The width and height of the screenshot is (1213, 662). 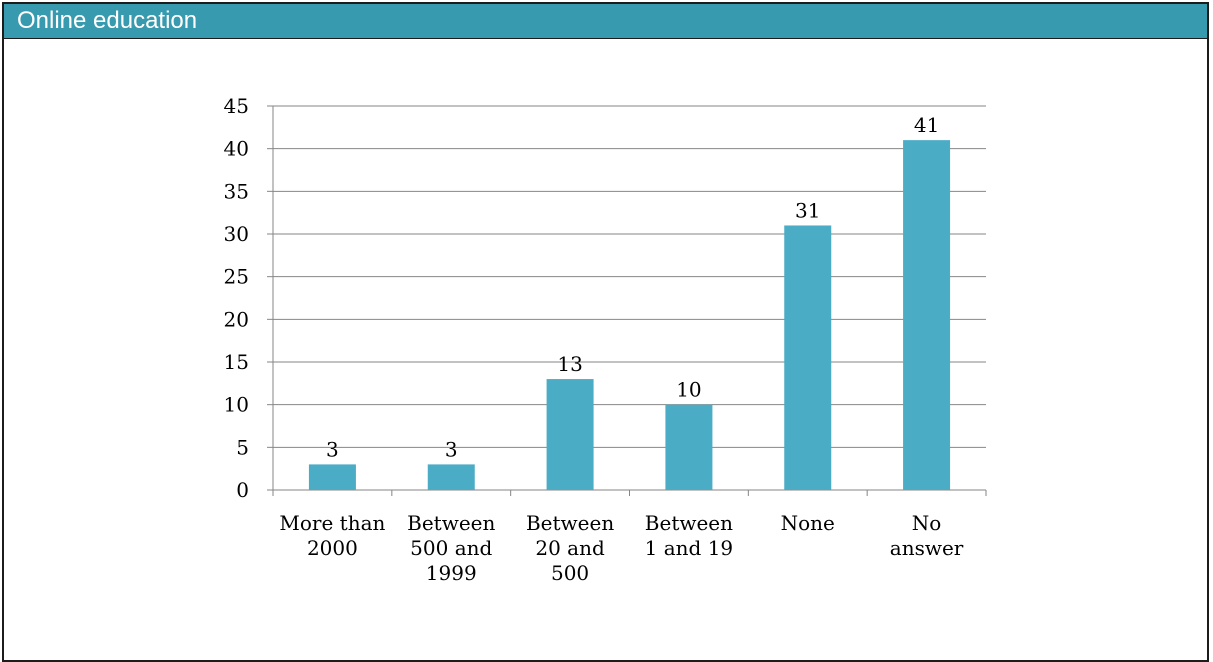 What do you see at coordinates (927, 523) in the screenshot?
I see `x-tick-label-line: No` at bounding box center [927, 523].